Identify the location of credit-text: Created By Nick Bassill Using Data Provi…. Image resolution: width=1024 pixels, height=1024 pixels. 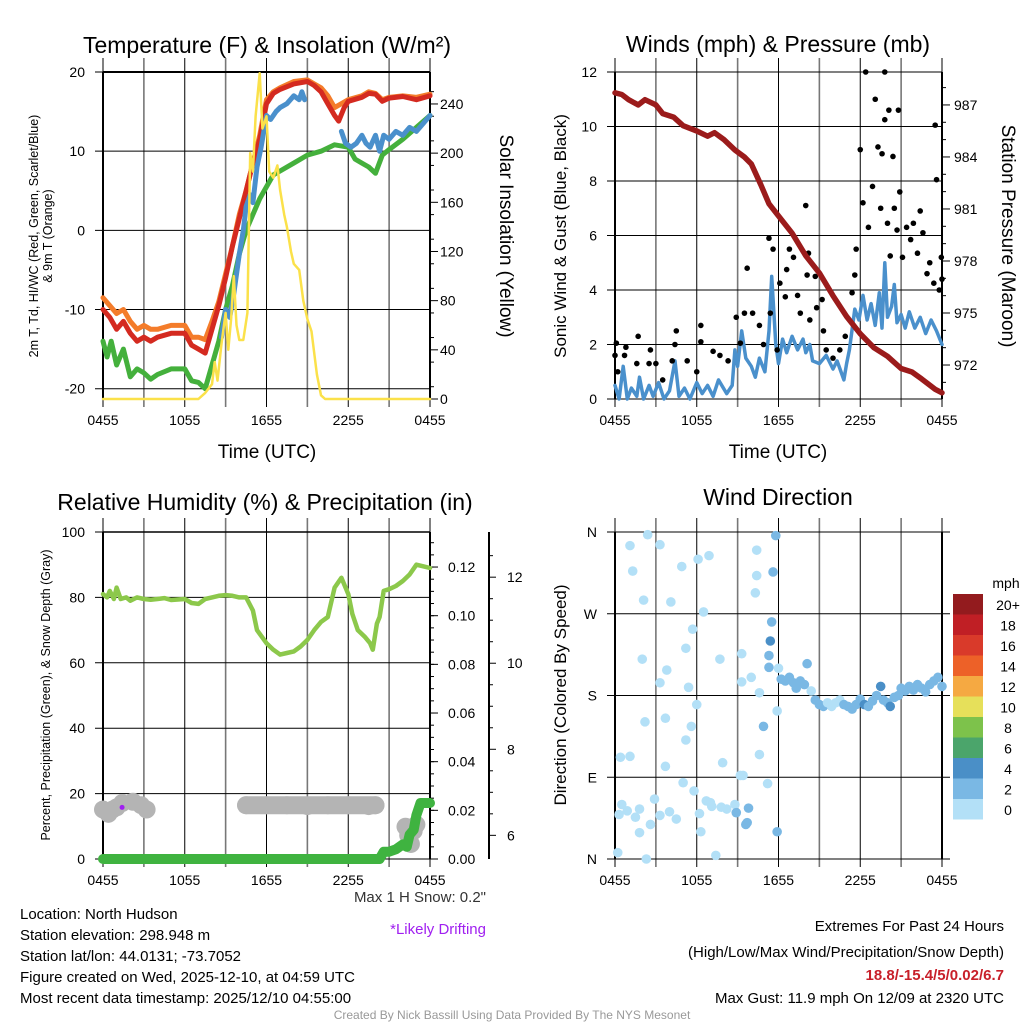
(512, 1015).